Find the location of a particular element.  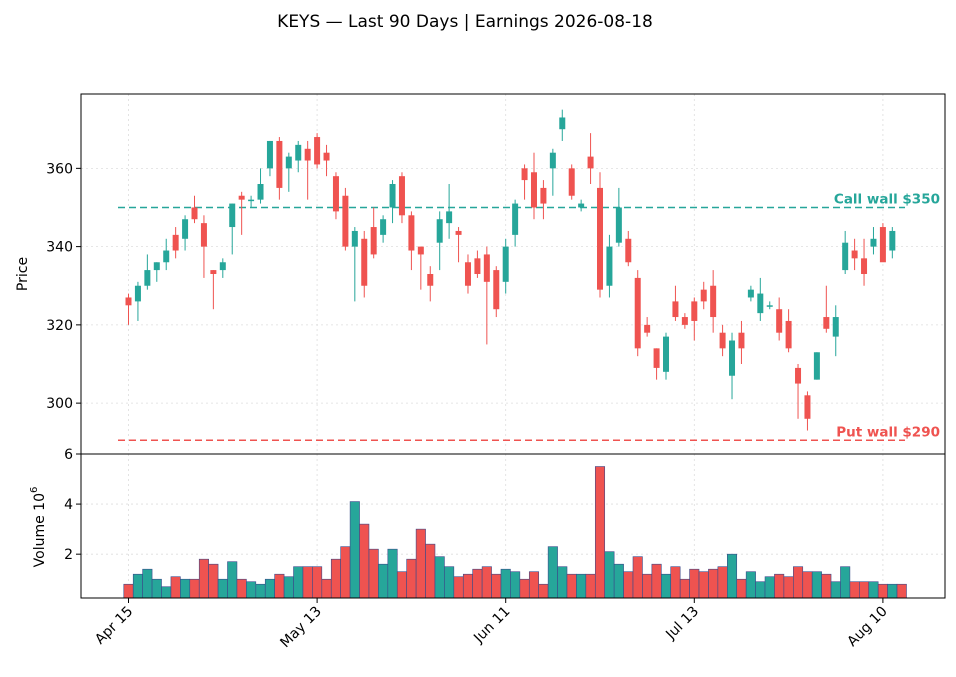

price-y-tick-label: 360 is located at coordinates (59, 169).